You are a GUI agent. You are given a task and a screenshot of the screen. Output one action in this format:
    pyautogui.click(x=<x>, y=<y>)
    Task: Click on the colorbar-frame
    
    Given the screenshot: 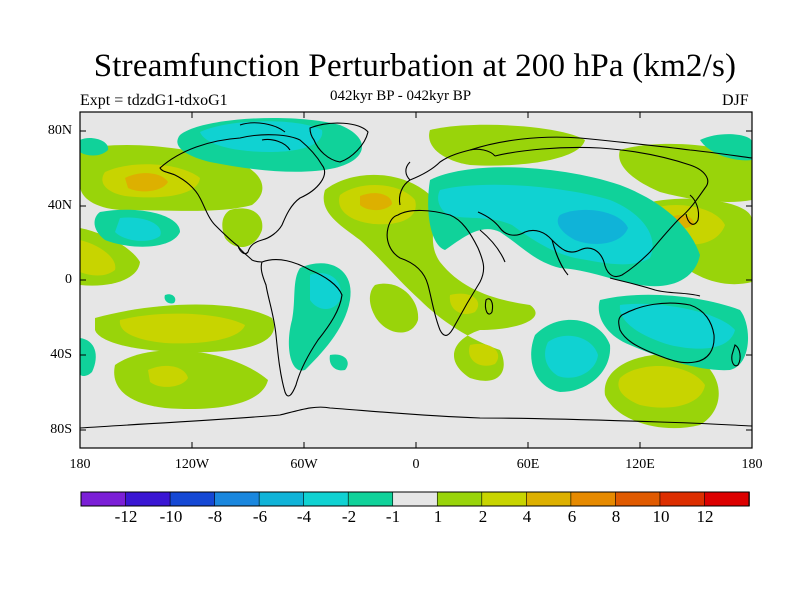 What is the action you would take?
    pyautogui.click(x=415, y=499)
    